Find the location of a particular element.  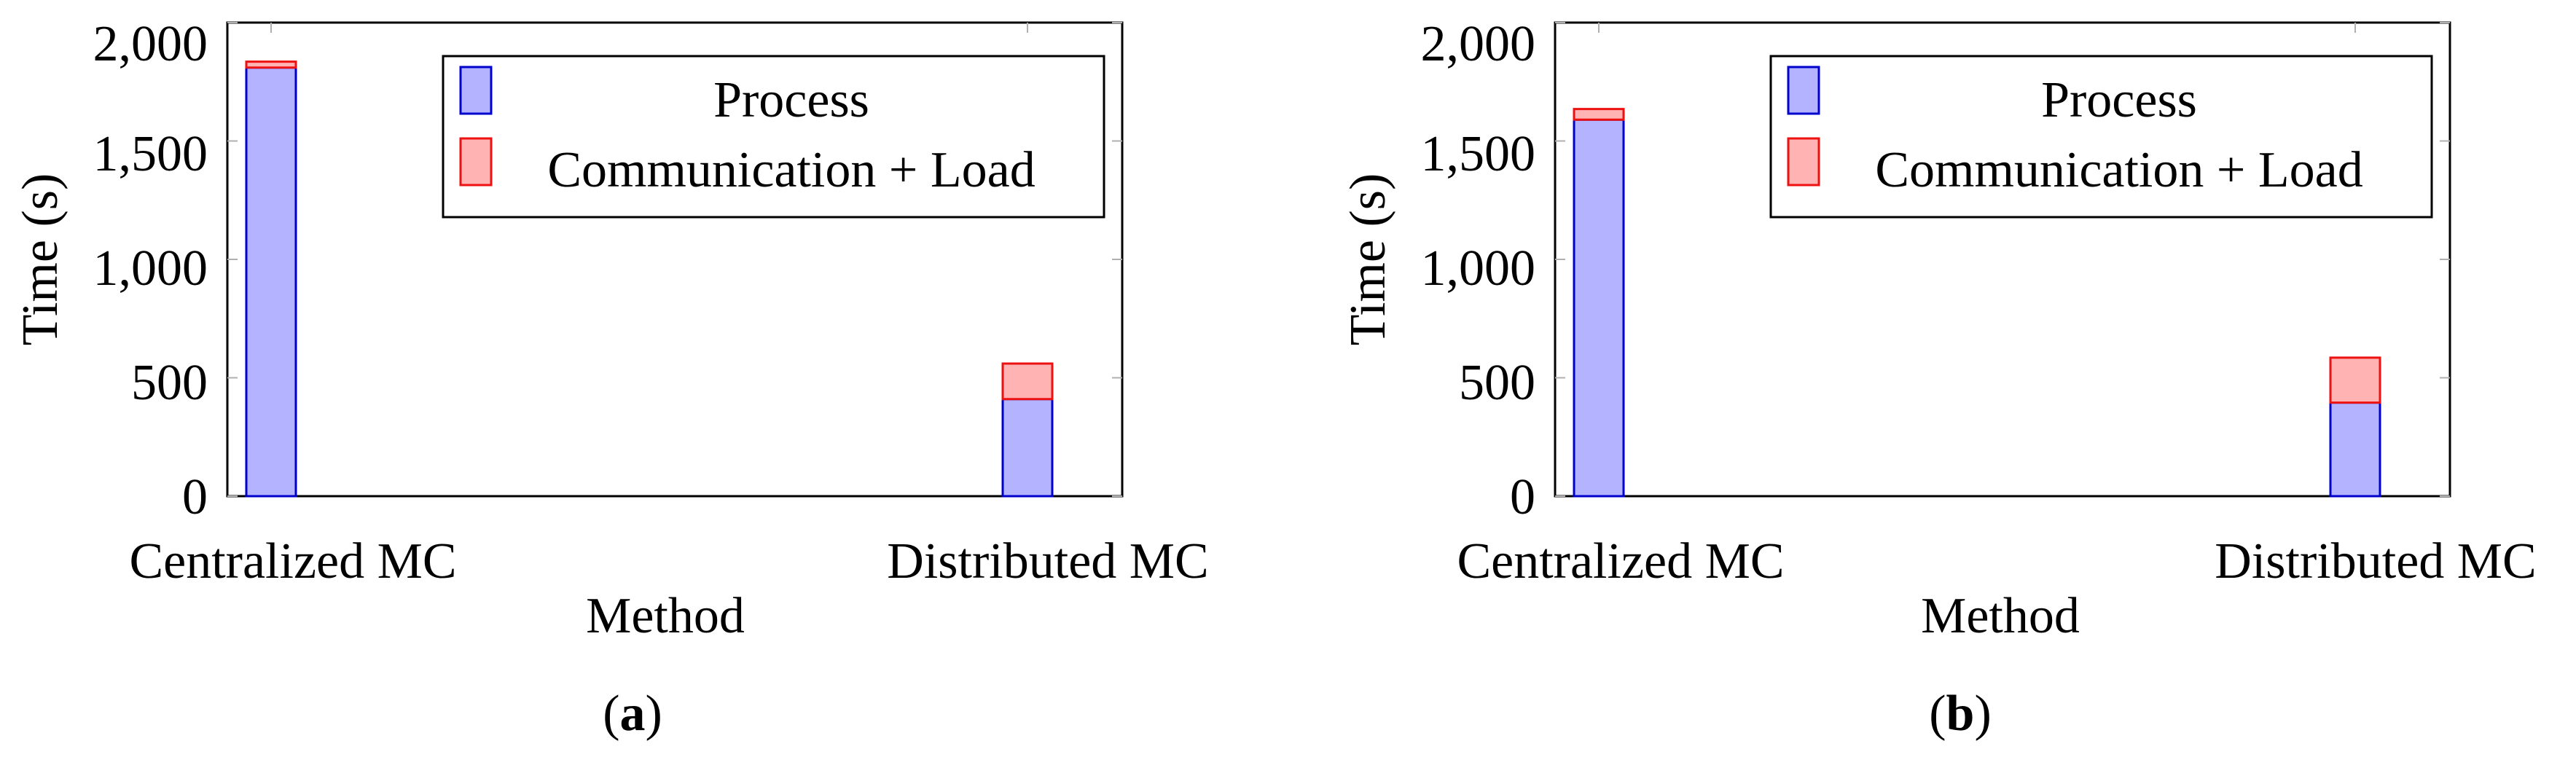

caption-letter: a is located at coordinates (633, 714).